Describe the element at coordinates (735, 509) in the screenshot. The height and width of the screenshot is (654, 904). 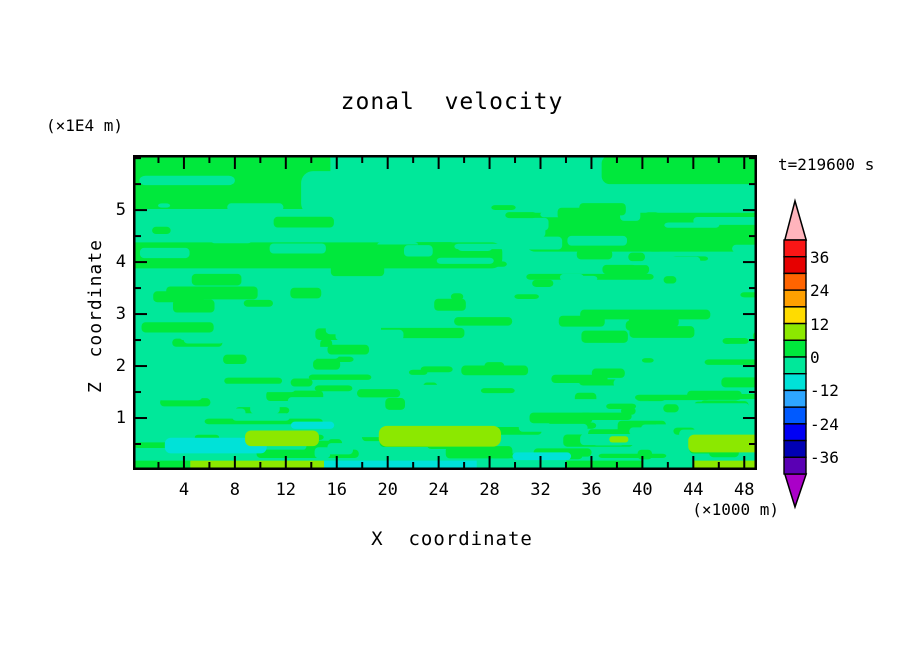
I see `x-axis-unit: (×1000 m)` at that location.